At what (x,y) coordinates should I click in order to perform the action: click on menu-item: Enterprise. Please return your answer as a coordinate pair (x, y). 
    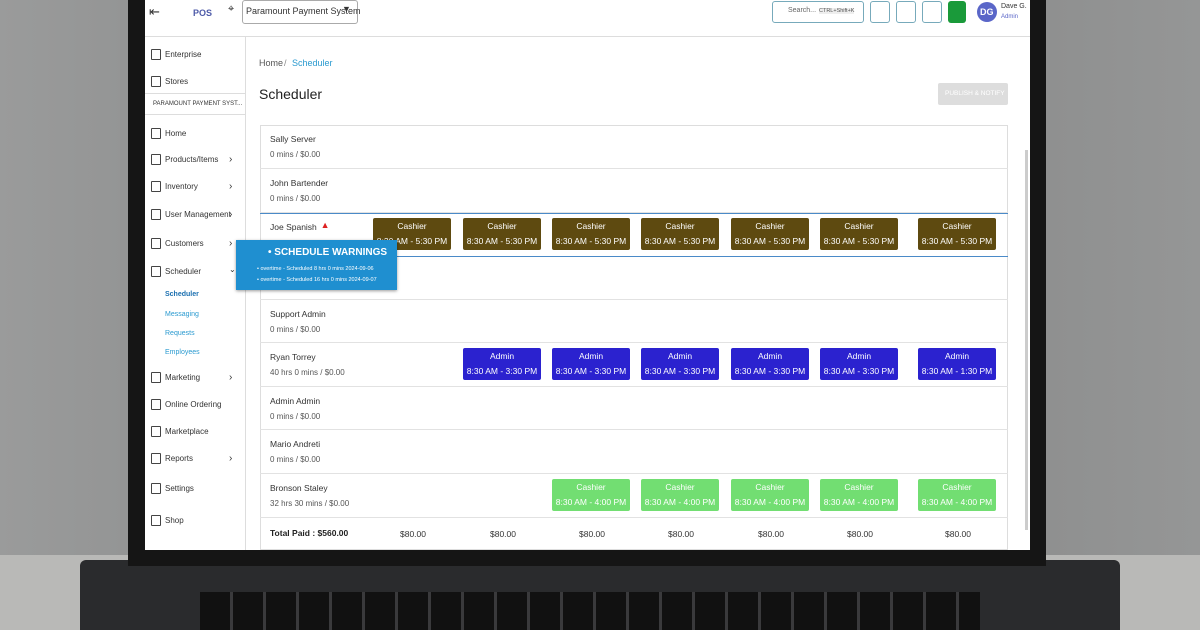
    Looking at the image, I should click on (183, 54).